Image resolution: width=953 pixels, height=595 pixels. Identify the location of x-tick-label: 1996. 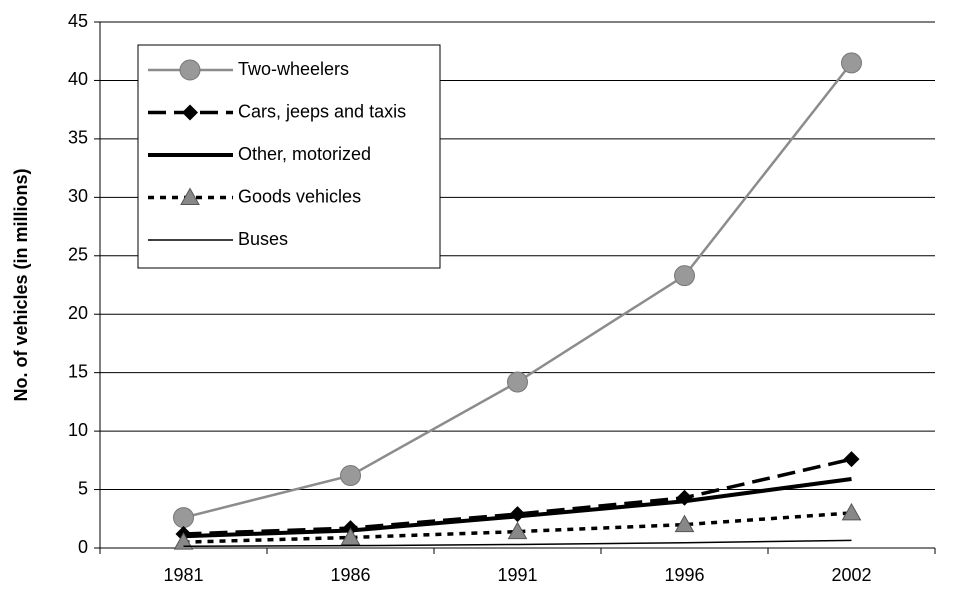
(684, 575).